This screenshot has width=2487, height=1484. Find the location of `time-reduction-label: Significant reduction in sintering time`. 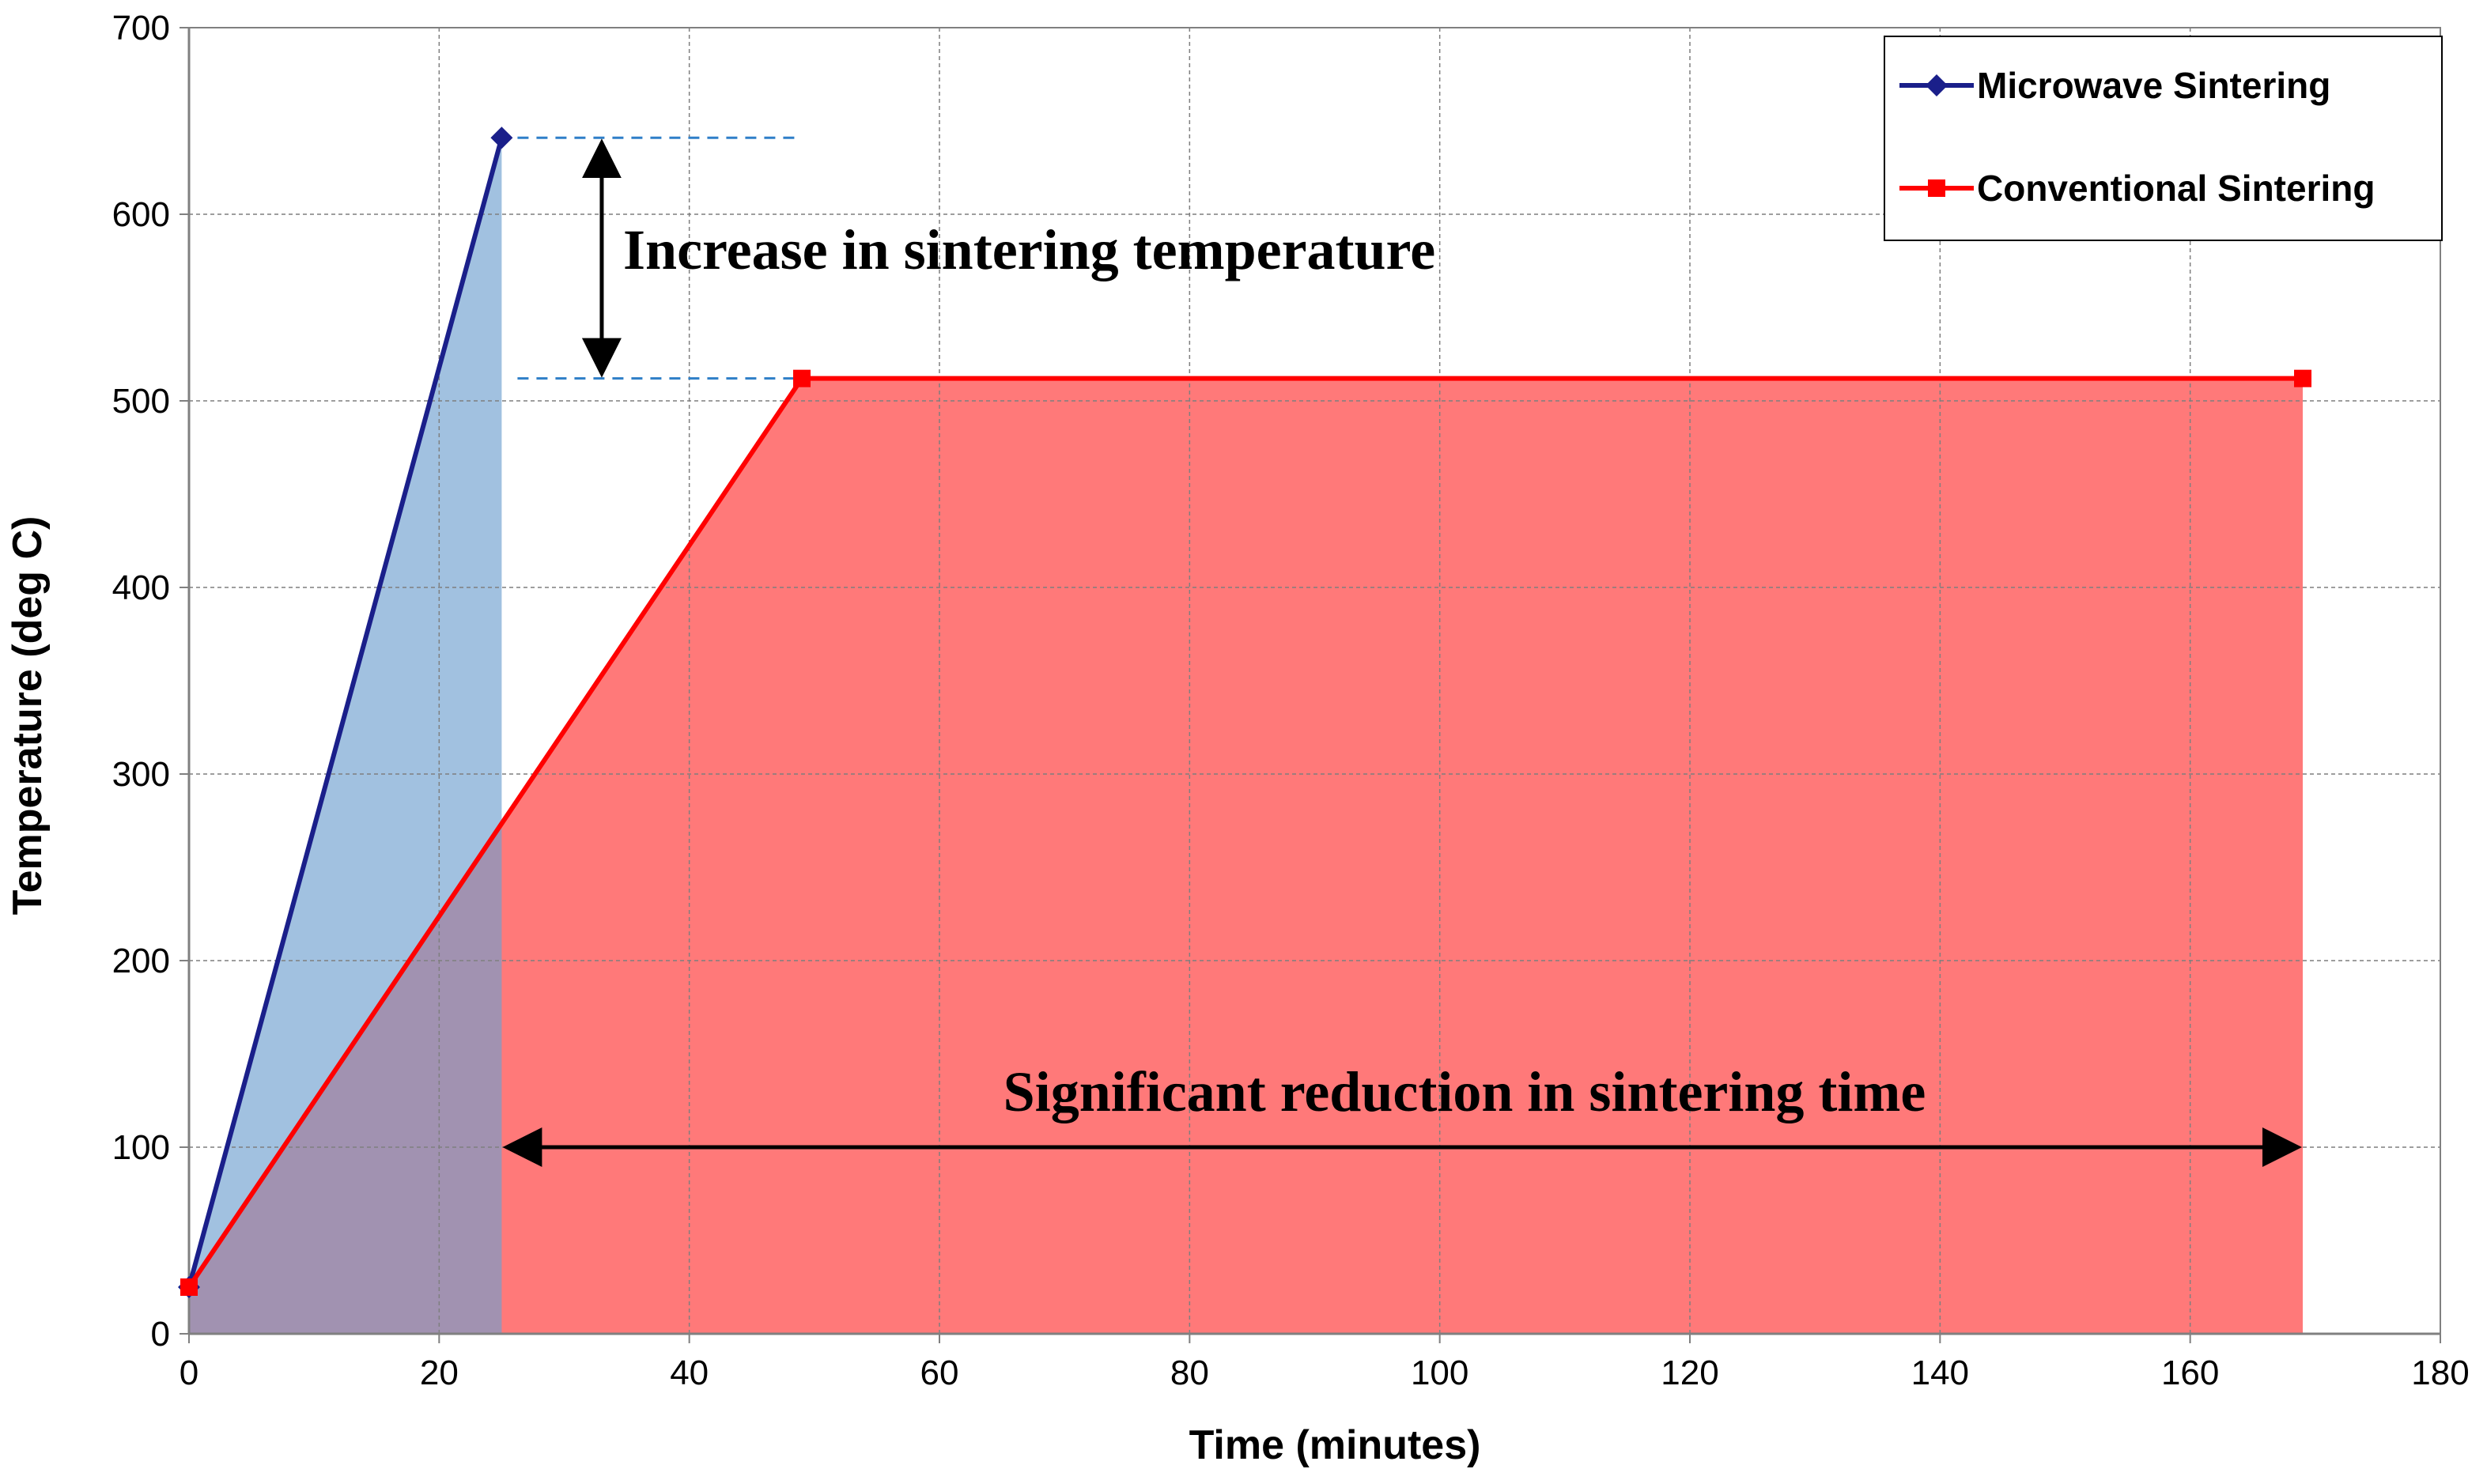

time-reduction-label: Significant reduction in sintering time is located at coordinates (1465, 1091).